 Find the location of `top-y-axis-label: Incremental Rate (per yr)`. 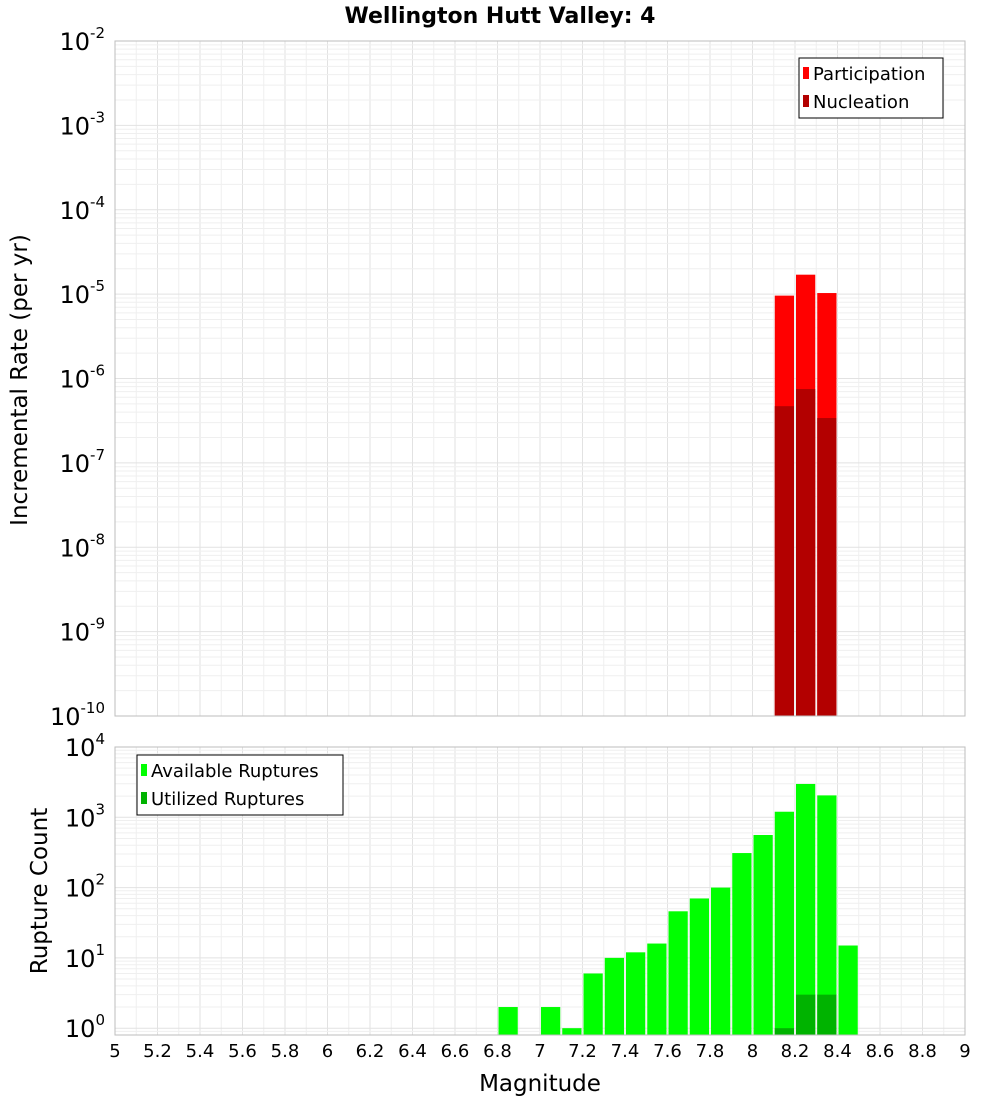

top-y-axis-label: Incremental Rate (per yr) is located at coordinates (20, 380).